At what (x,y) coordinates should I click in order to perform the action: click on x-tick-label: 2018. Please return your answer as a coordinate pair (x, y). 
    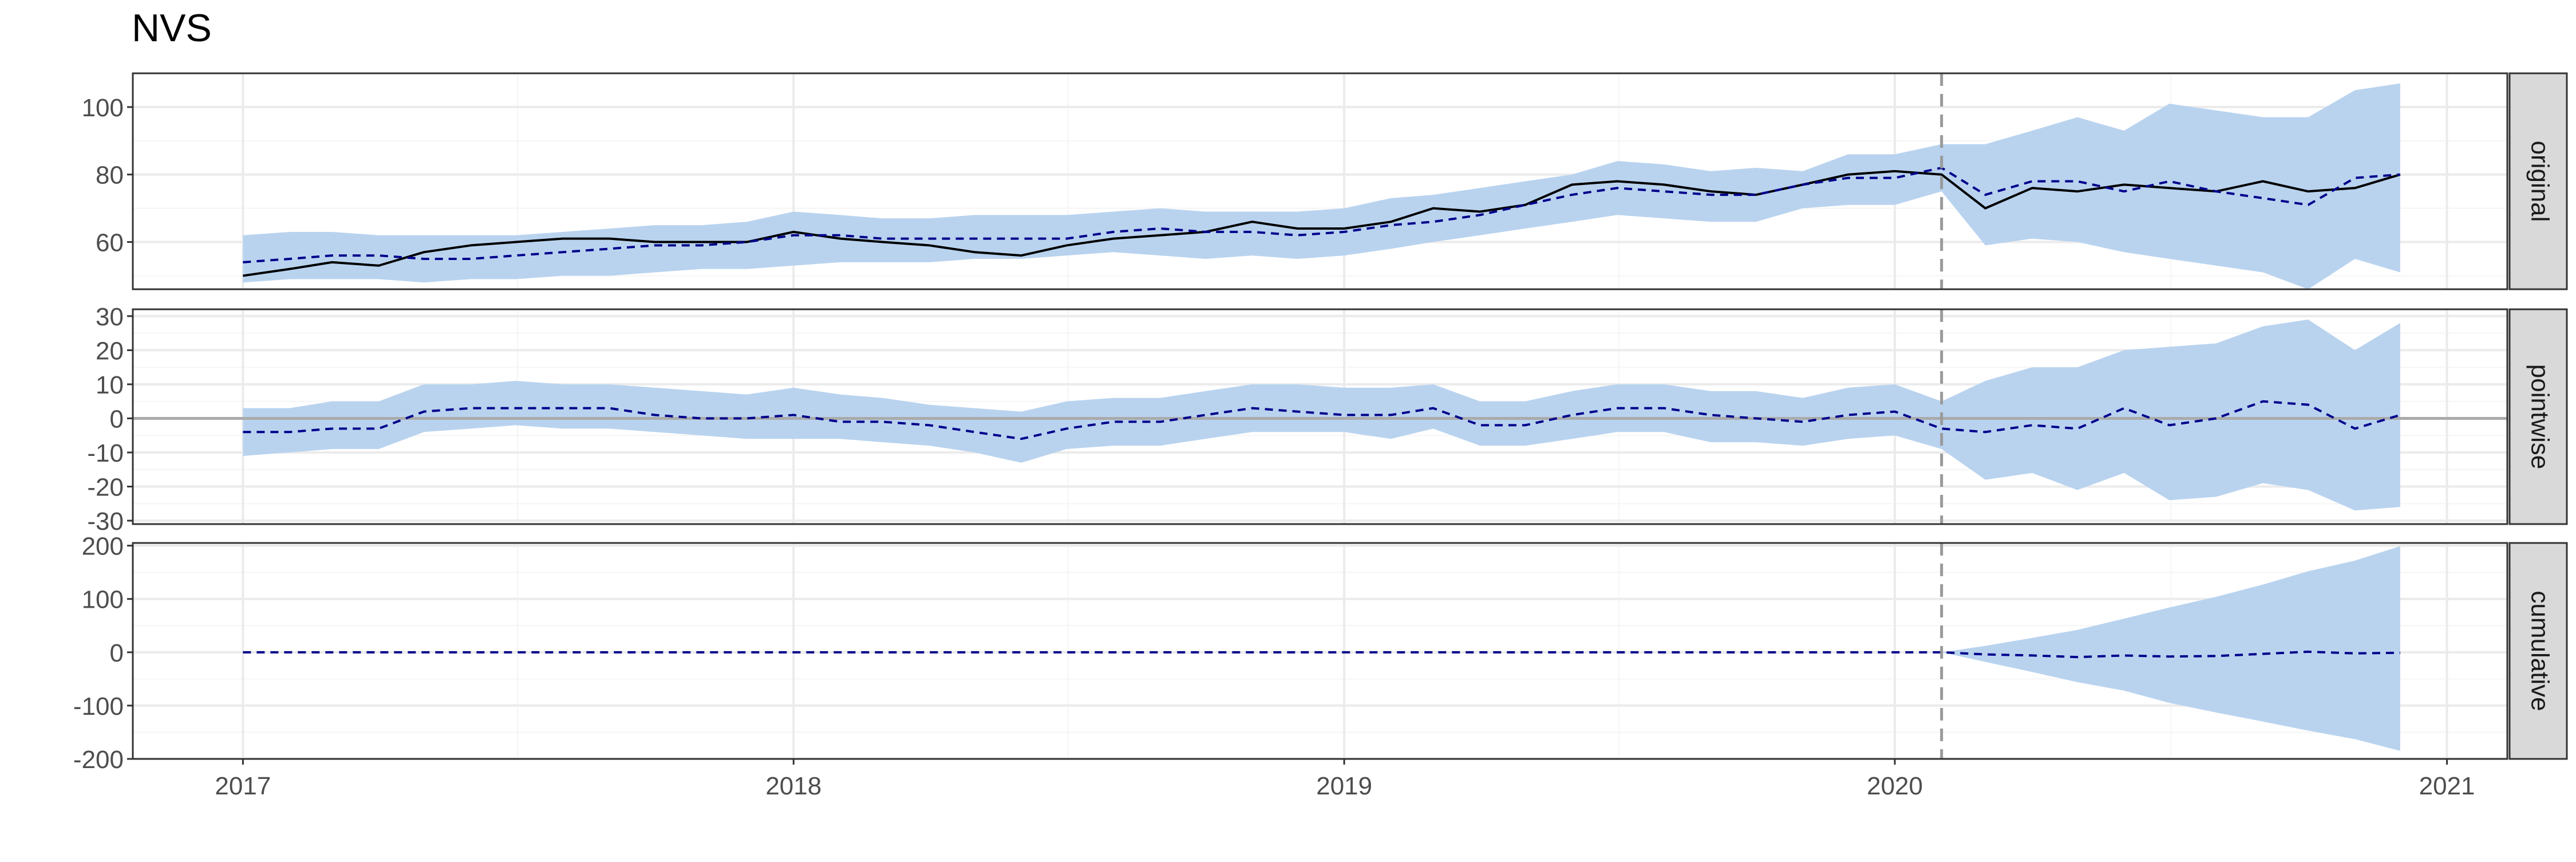
    Looking at the image, I should click on (793, 786).